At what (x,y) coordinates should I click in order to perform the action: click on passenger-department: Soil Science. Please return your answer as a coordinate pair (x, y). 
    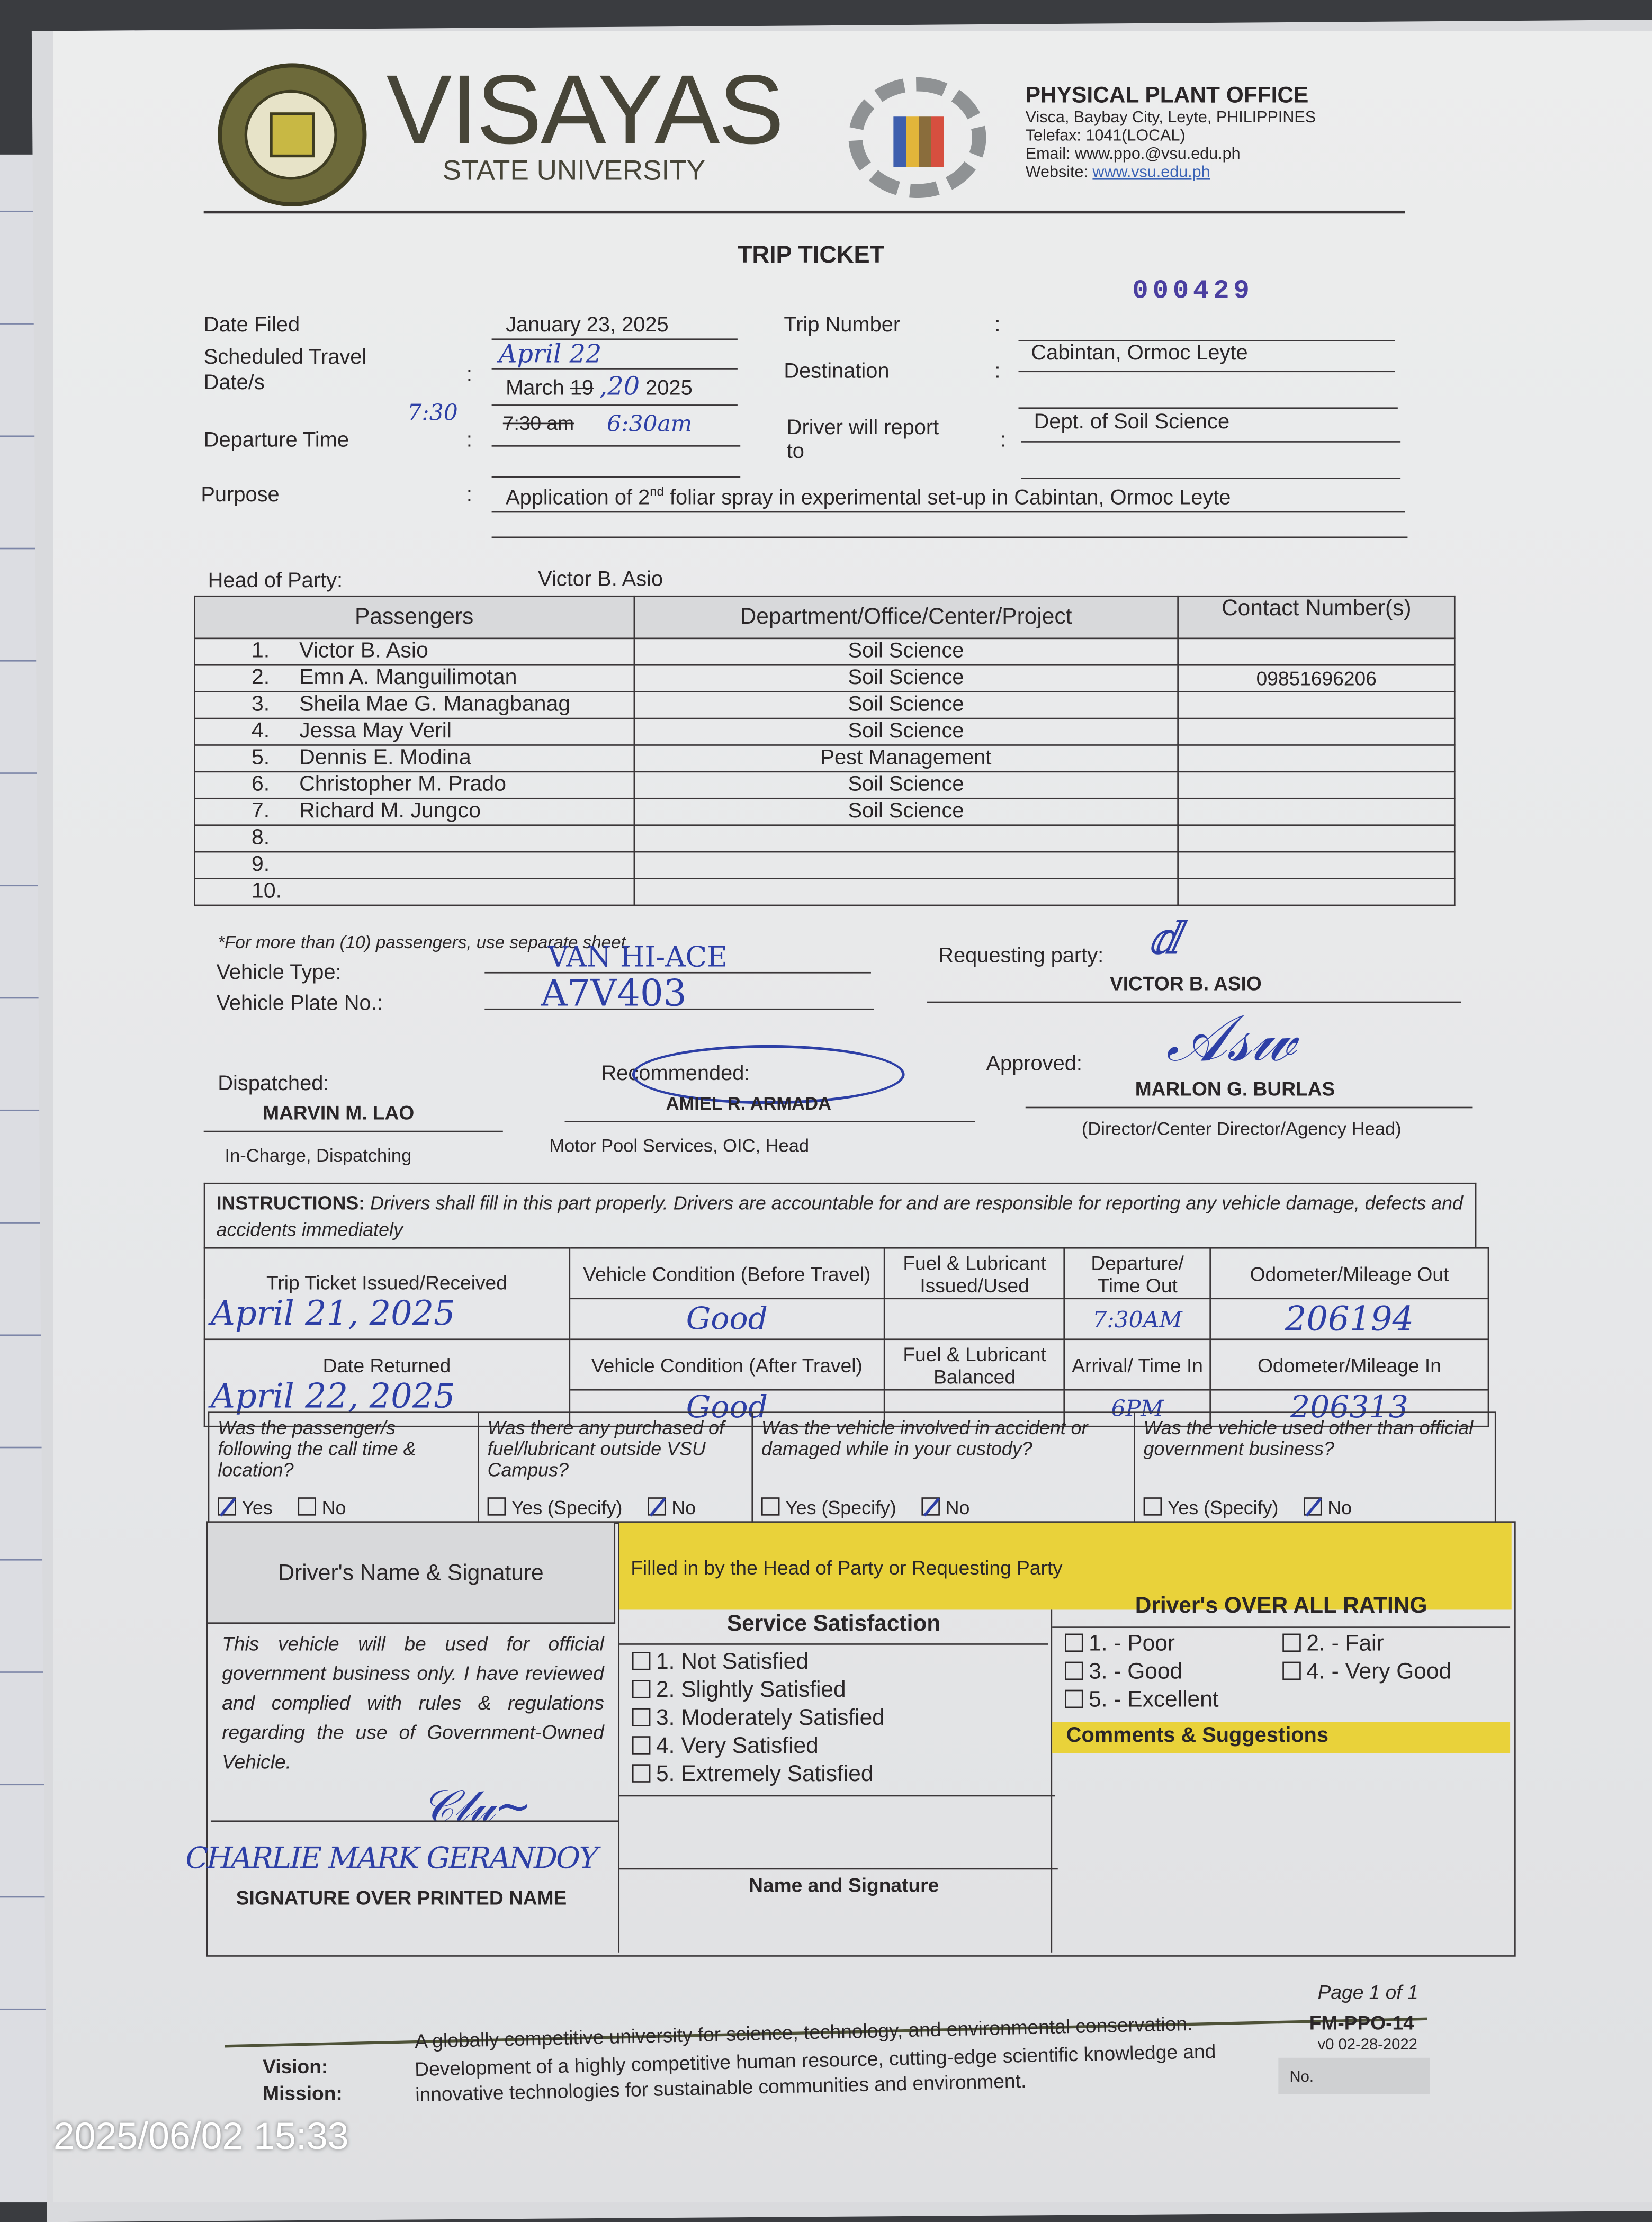
    Looking at the image, I should click on (906, 705).